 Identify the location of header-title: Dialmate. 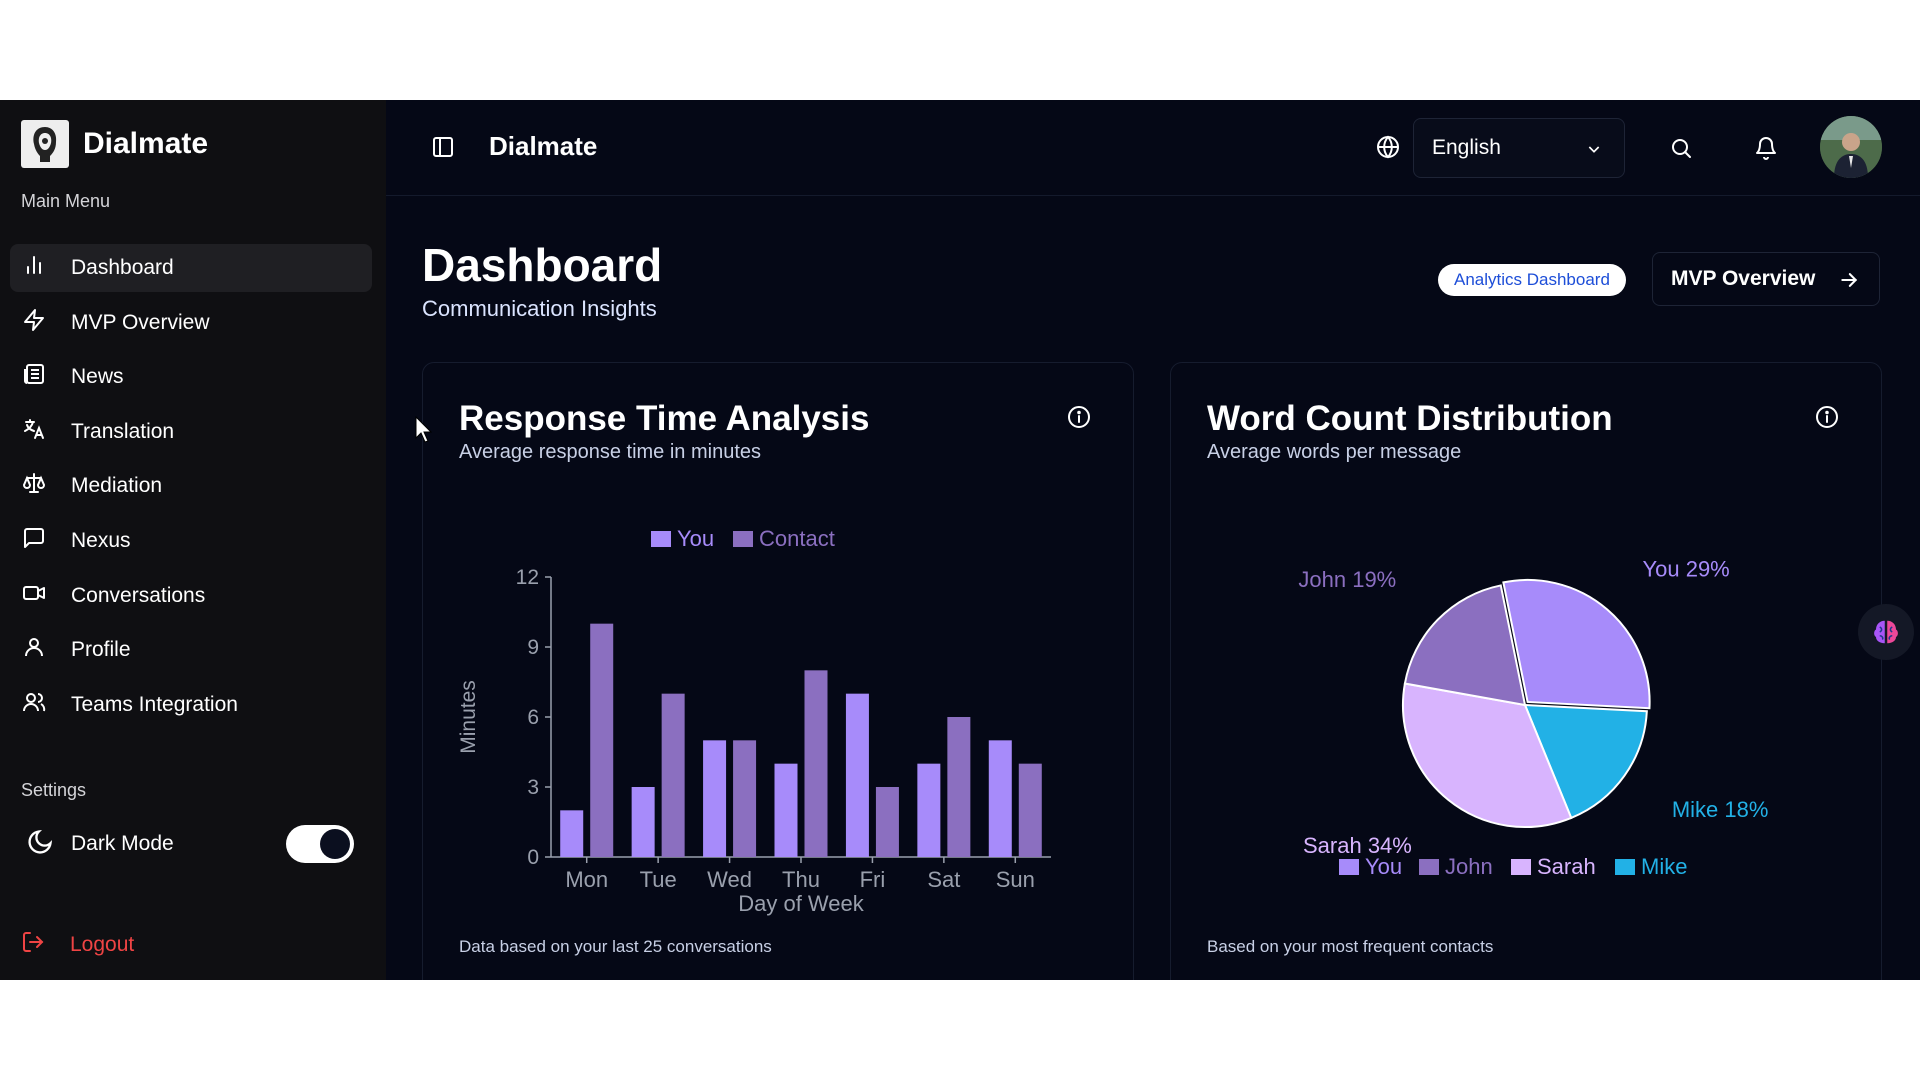
(543, 146).